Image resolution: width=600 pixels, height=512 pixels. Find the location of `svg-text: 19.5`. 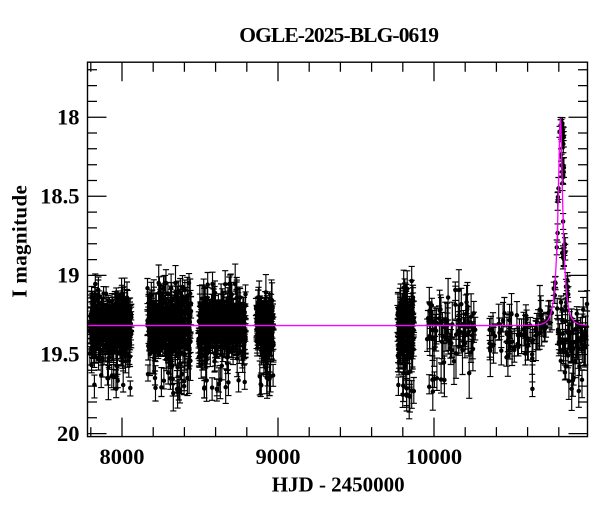

svg-text: 19.5 is located at coordinates (59, 354).